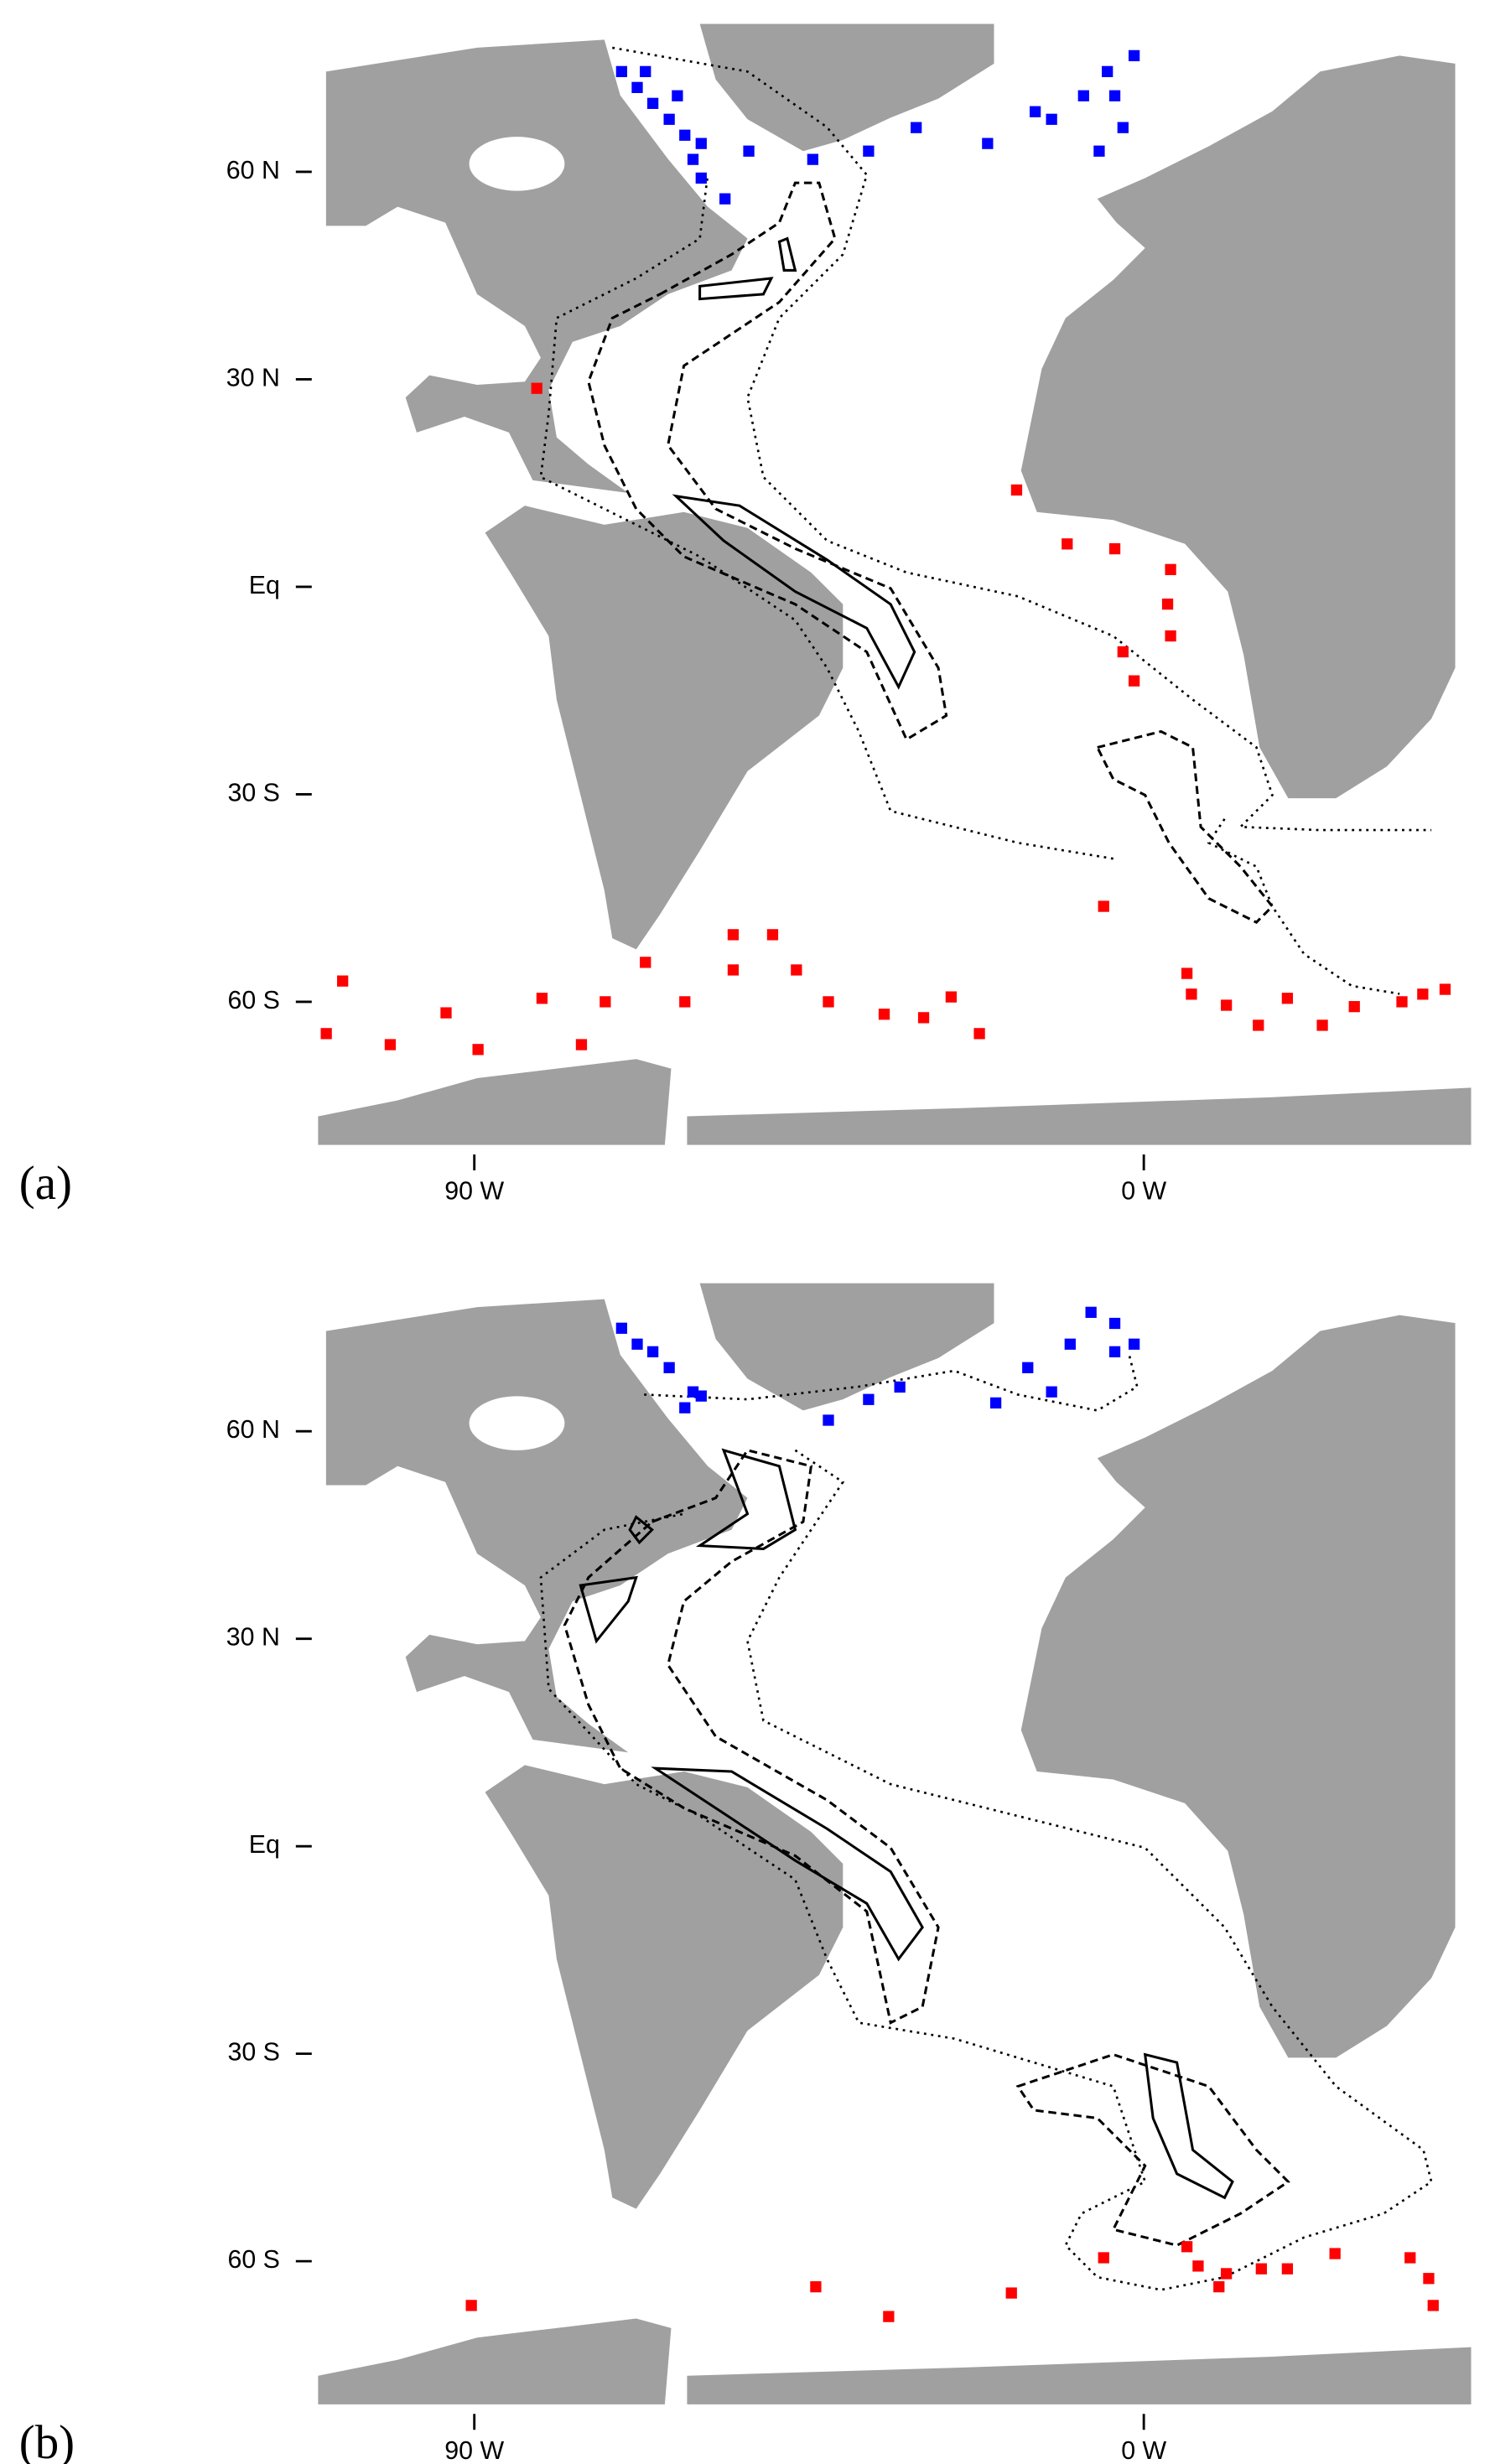  Describe the element at coordinates (931, 552) in the screenshot. I see `contour-dashed` at that location.